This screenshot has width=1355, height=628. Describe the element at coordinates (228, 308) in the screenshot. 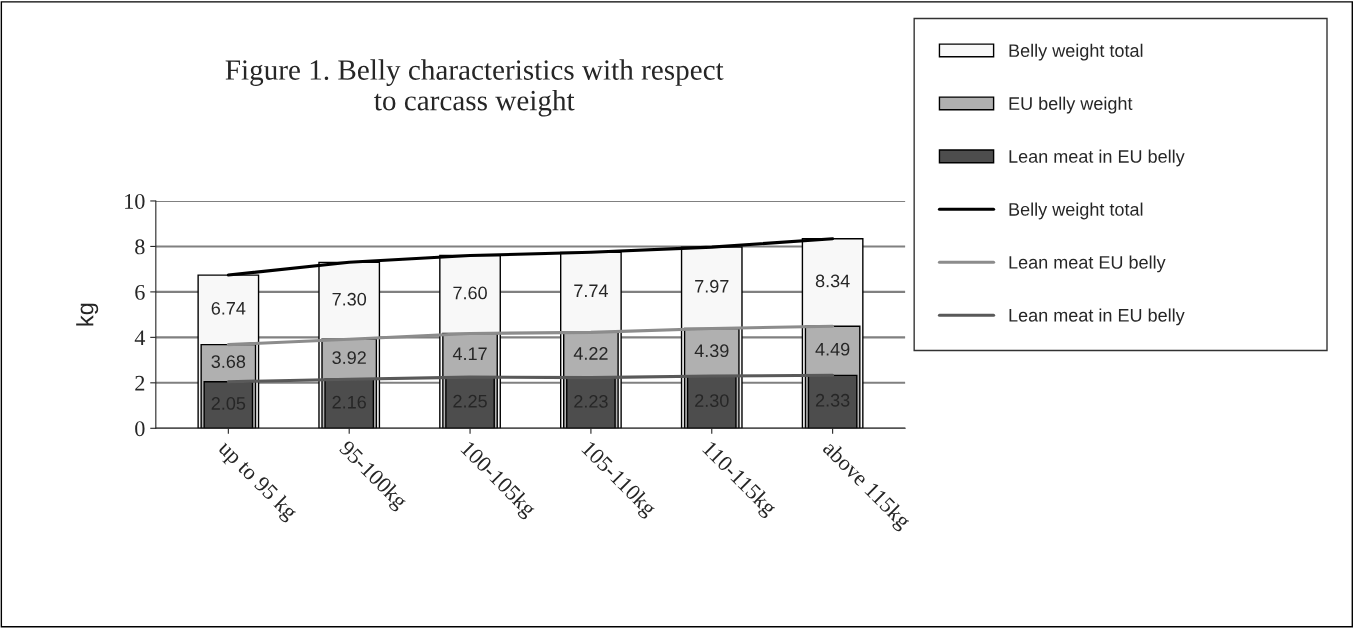

I see `data-label: 6.74` at that location.